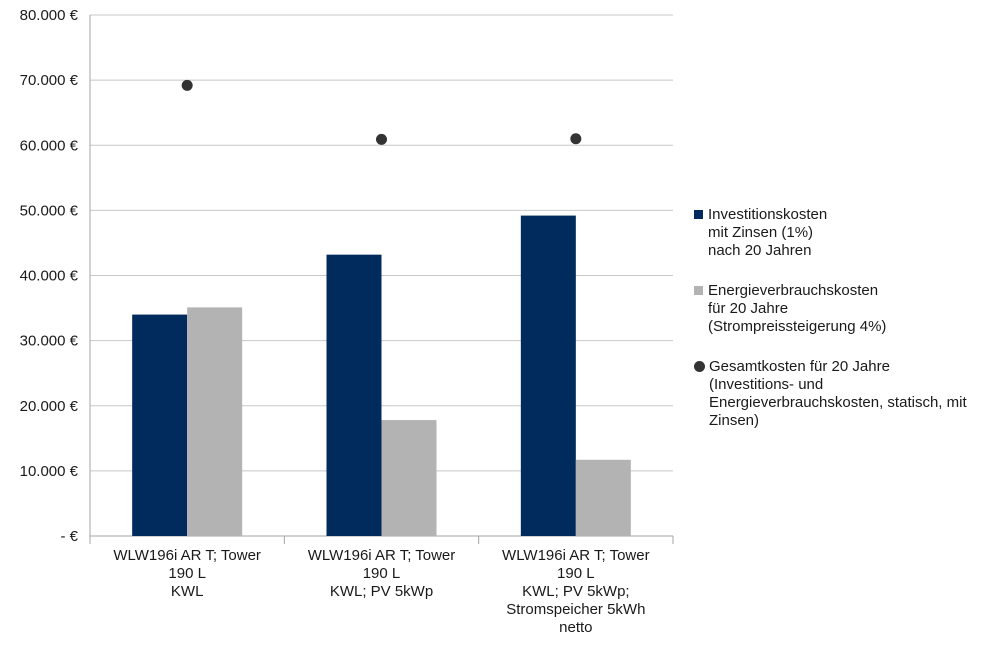 The width and height of the screenshot is (1000, 648). I want to click on y-tick-label: 70.000 €, so click(49, 80).